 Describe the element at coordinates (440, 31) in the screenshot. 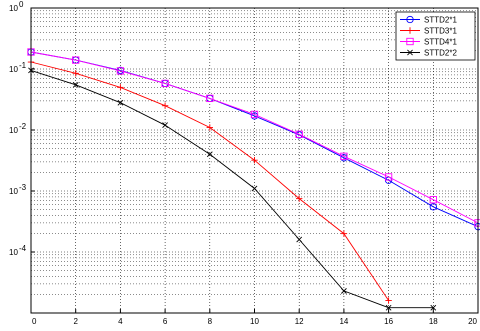

I see `legend-label: STTD3*1` at that location.